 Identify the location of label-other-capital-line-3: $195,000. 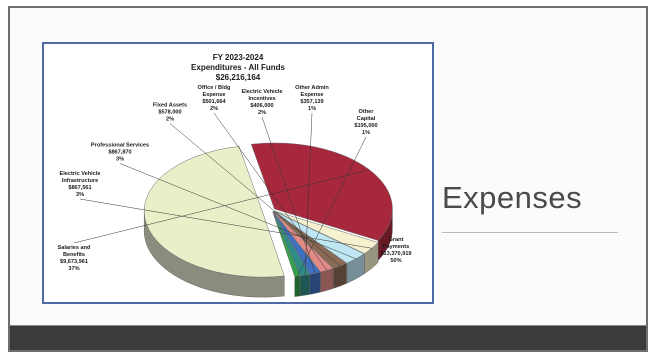
(365, 126).